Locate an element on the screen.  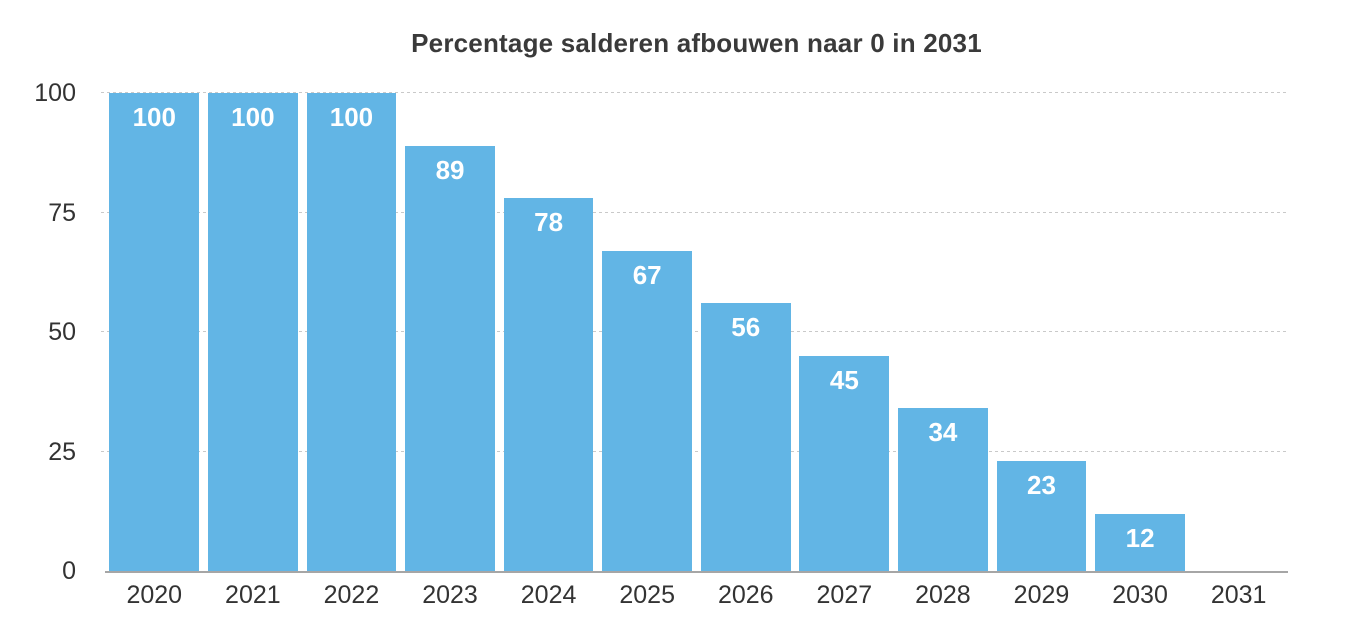
bar-slot-2028: 34 is located at coordinates (943, 332).